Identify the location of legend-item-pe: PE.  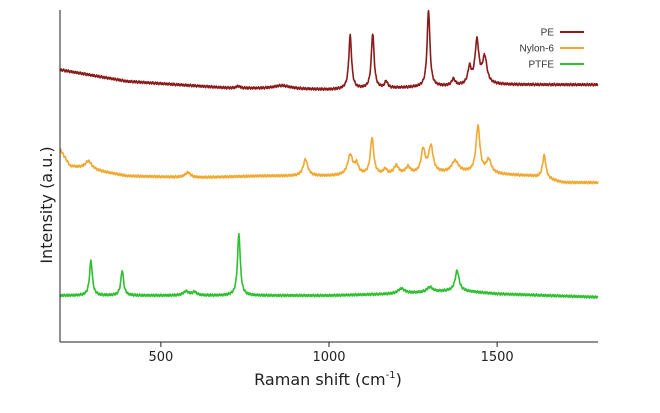
(562, 33).